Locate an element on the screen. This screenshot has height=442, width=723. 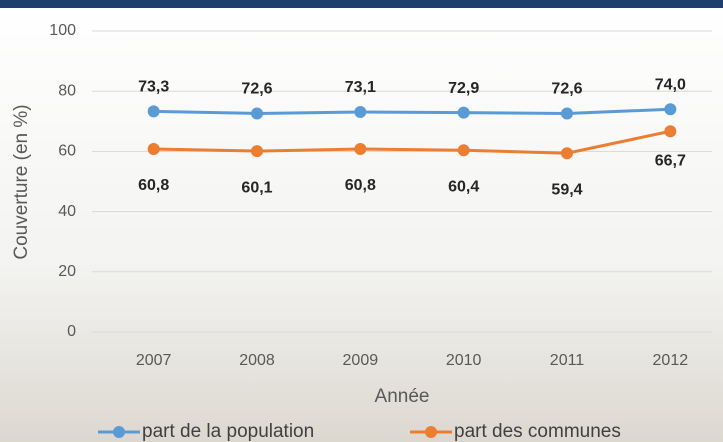
y-tick-label: 80 is located at coordinates (67, 90).